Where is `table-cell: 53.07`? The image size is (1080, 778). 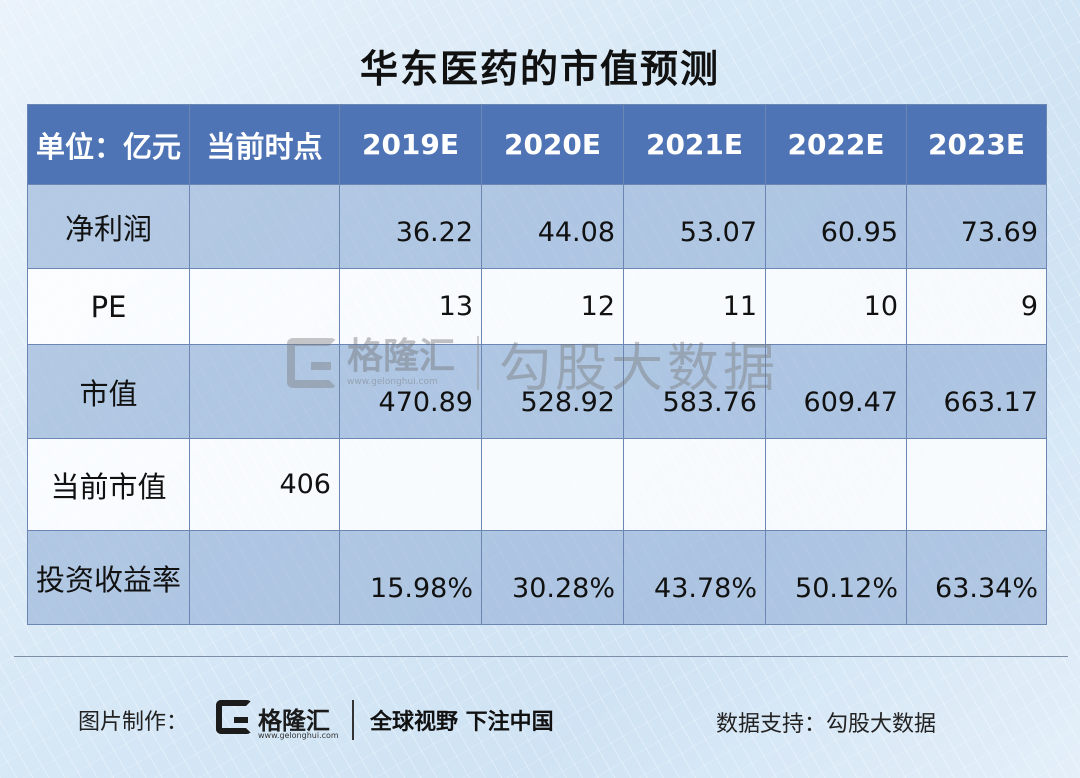 table-cell: 53.07 is located at coordinates (694, 226).